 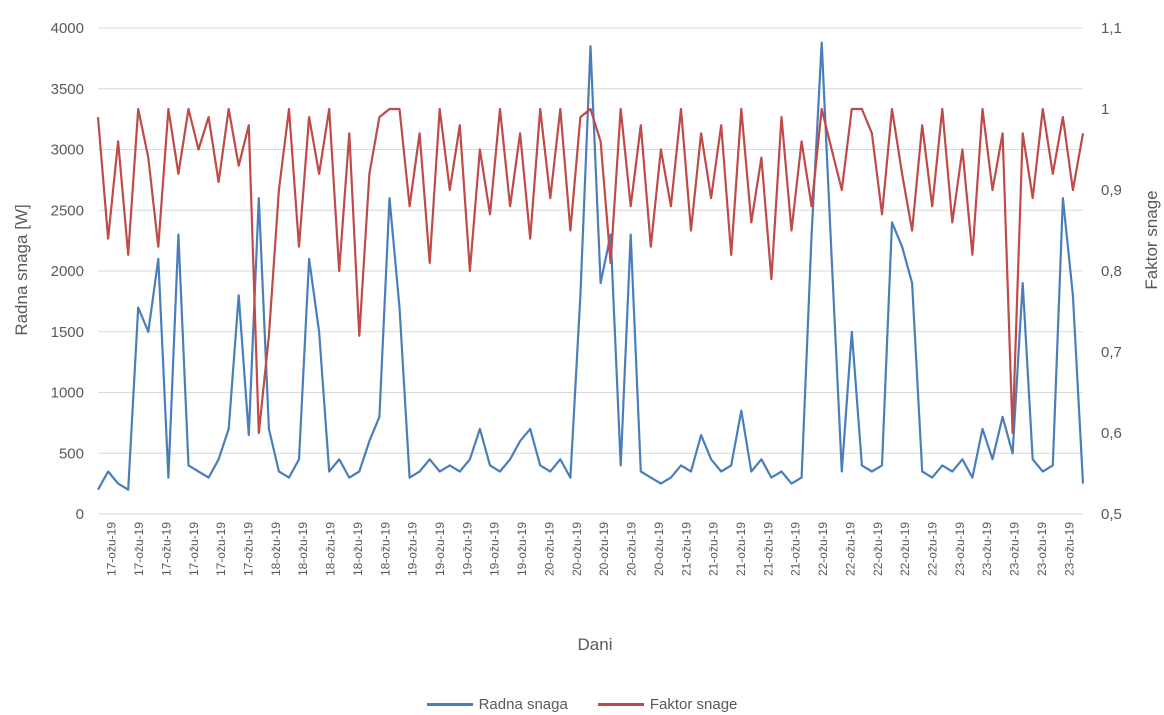 I want to click on y-tick-label-left: 1000, so click(x=67, y=393).